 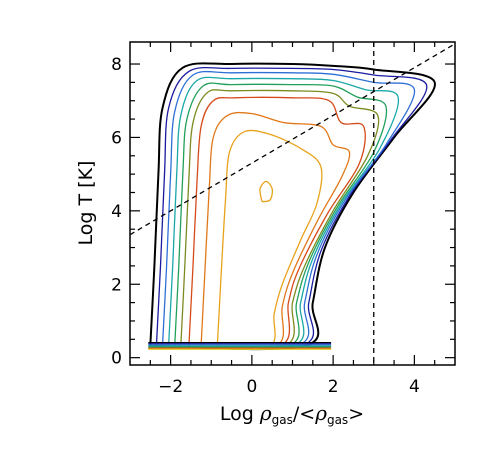 I want to click on x-axis-label-close: >, so click(x=356, y=414).